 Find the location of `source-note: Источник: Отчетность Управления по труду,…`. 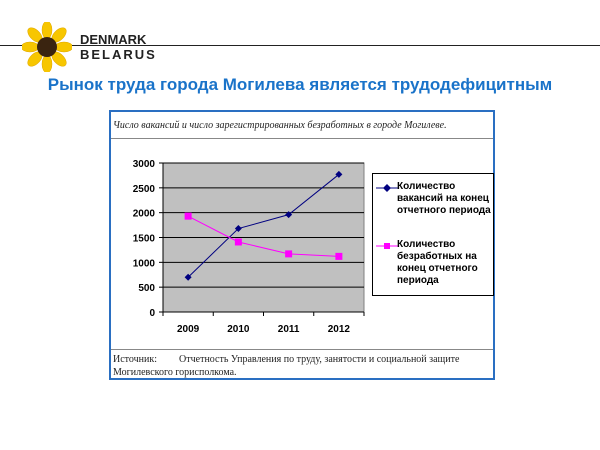

source-note: Источник: Отчетность Управления по труду,… is located at coordinates (303, 366).